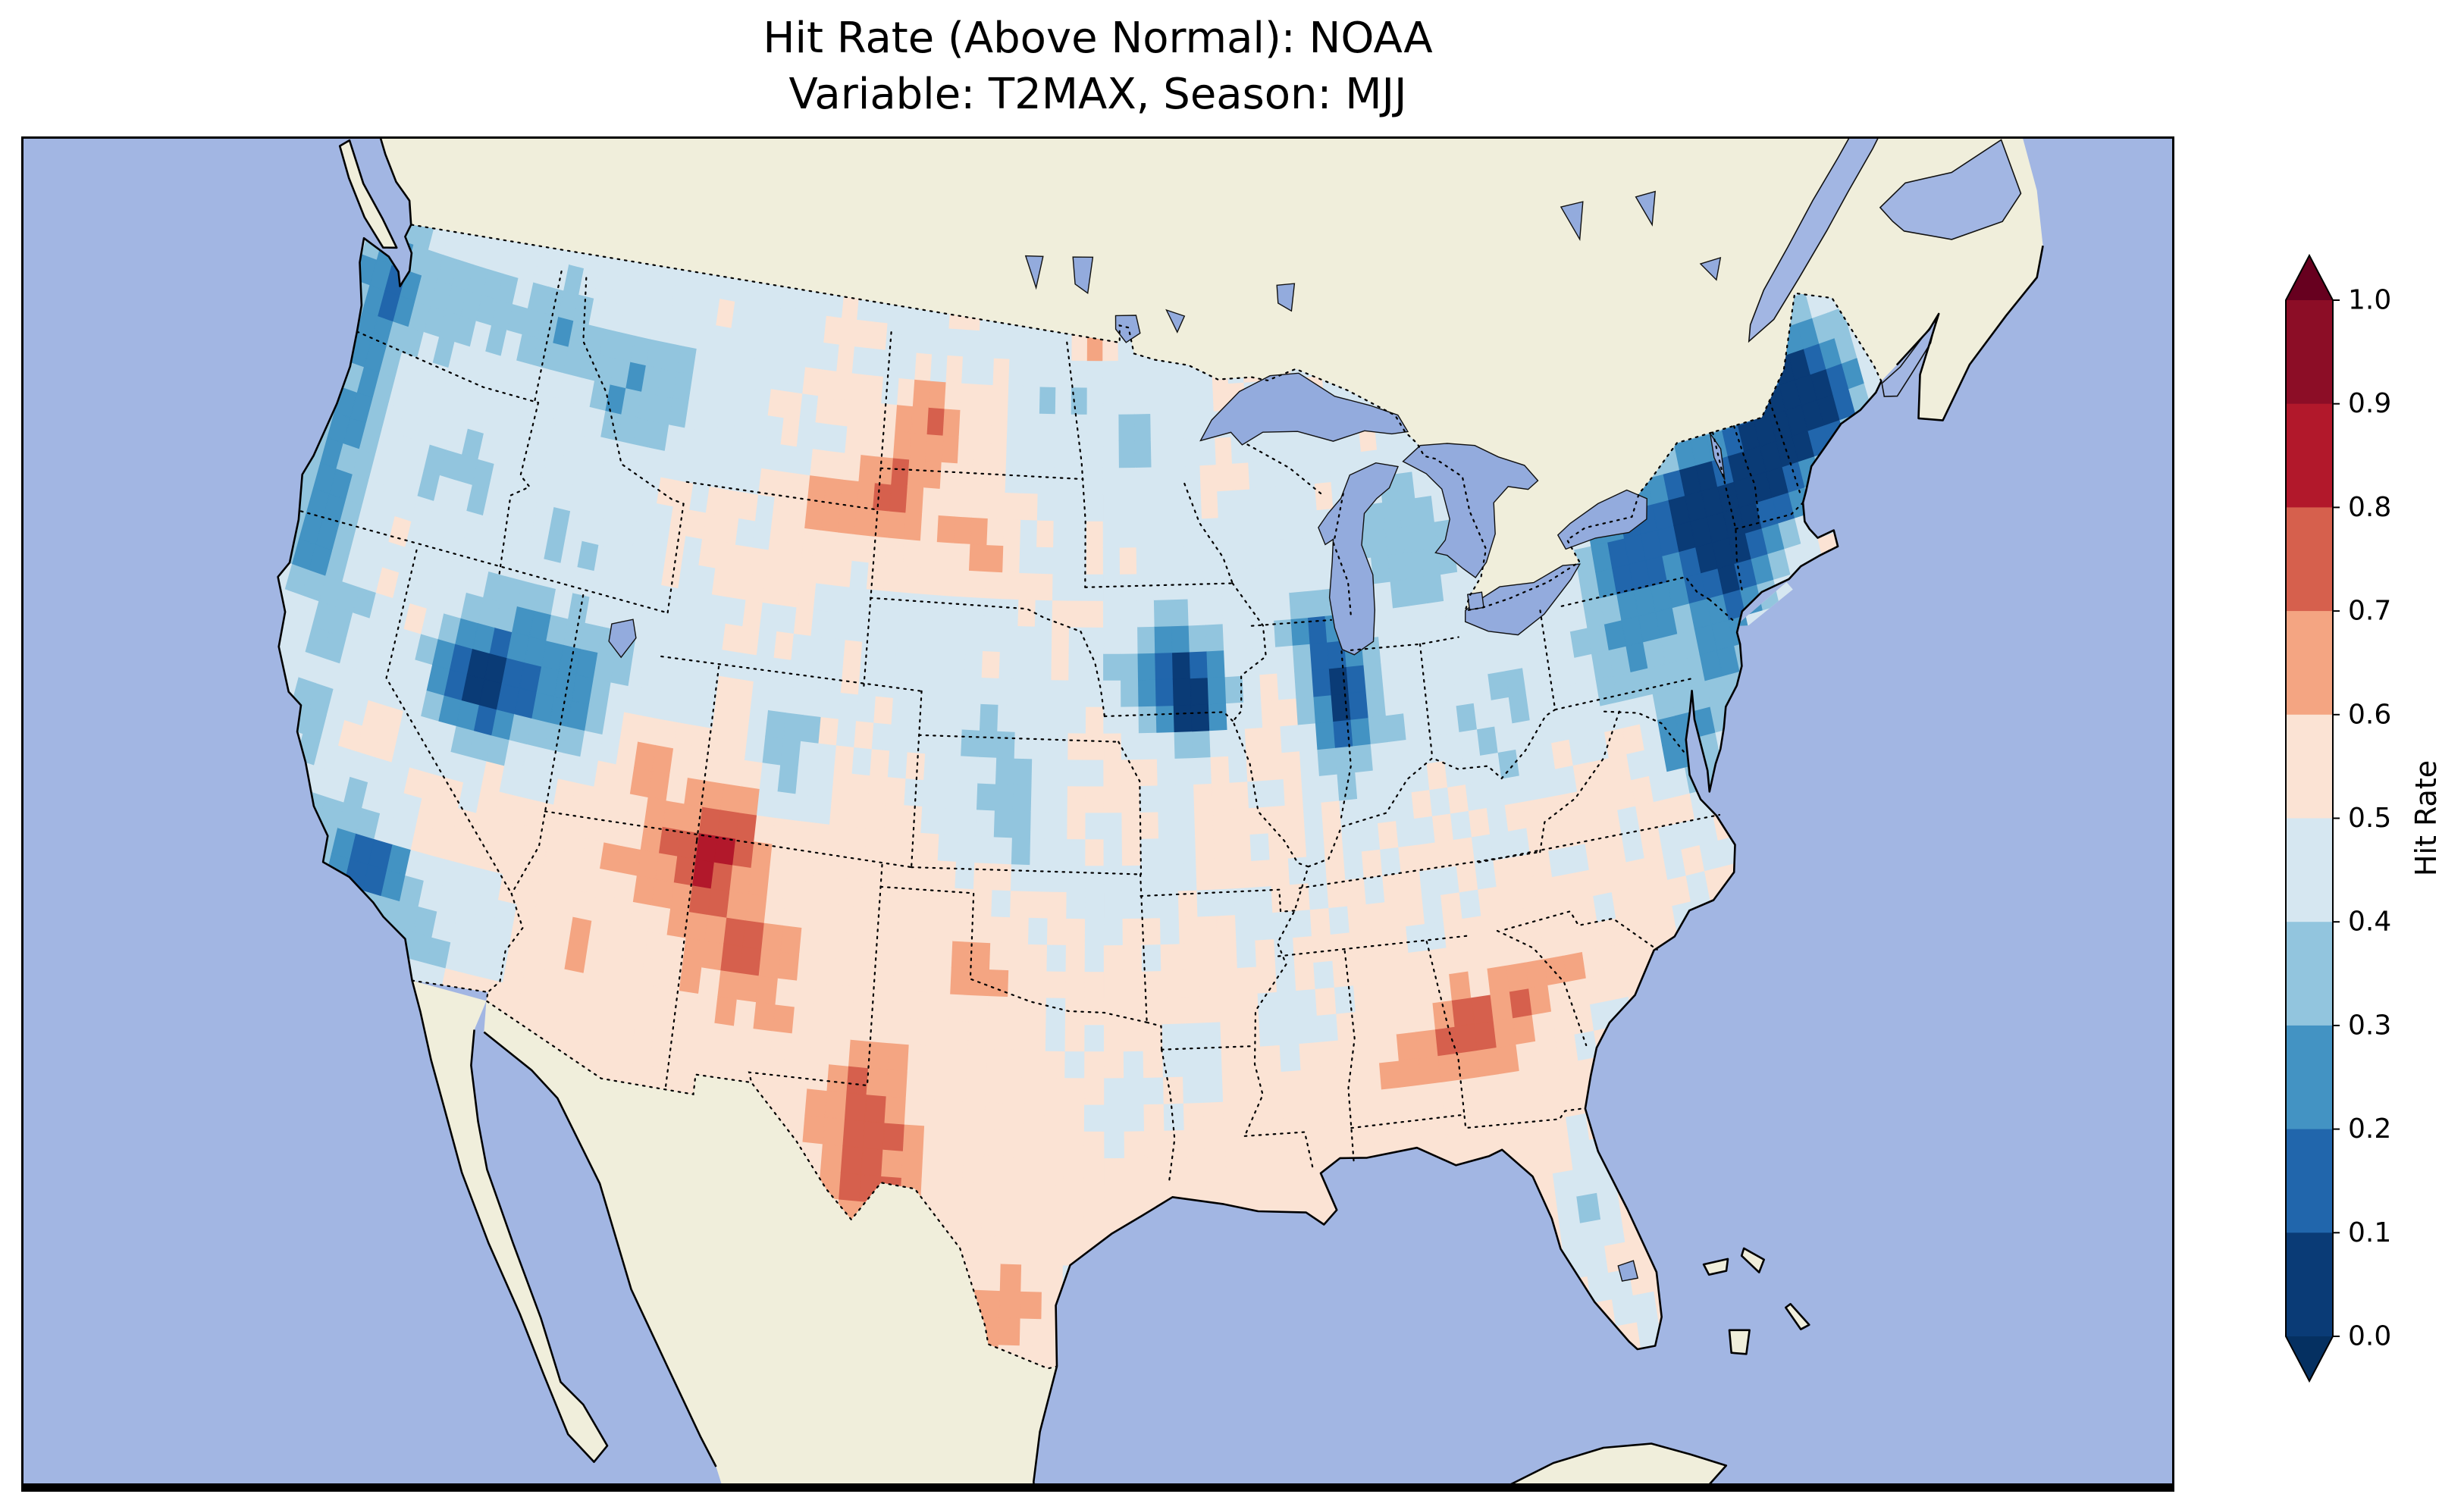 The image size is (2464, 1494). I want to click on colorbar-tick-label: 0.1, so click(2370, 1232).